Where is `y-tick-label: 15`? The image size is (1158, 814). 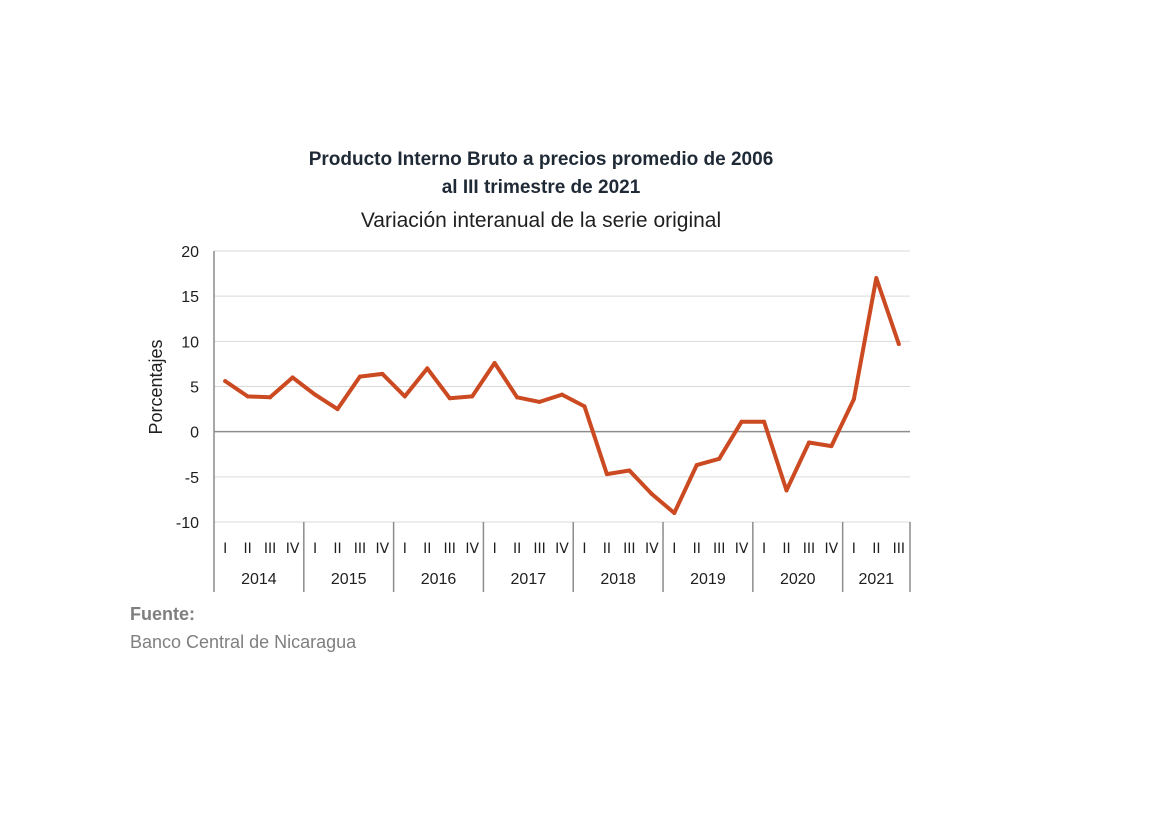 y-tick-label: 15 is located at coordinates (190, 297).